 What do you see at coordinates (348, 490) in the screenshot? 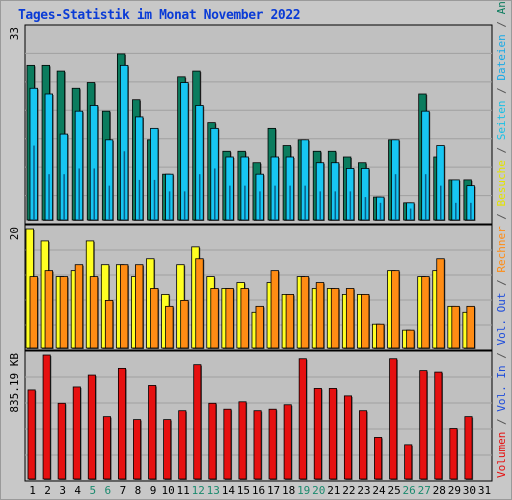
I see `x-tick-label-22: 22` at bounding box center [348, 490].